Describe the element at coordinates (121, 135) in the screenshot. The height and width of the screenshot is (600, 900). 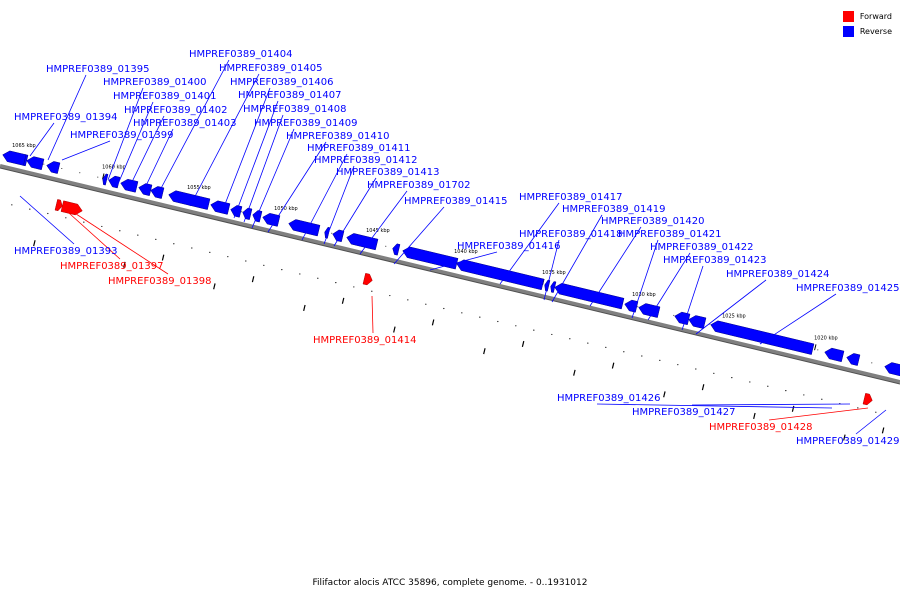
I see `gene-label-HMPREF0389_01399: HMPREF0389_01399` at that location.